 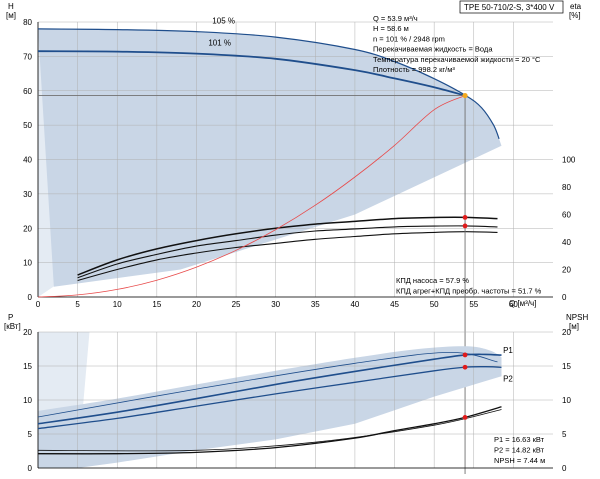 What do you see at coordinates (433, 49) in the screenshot?
I see `duty-info-line: Перекачиваемая жидкость = Вода` at bounding box center [433, 49].